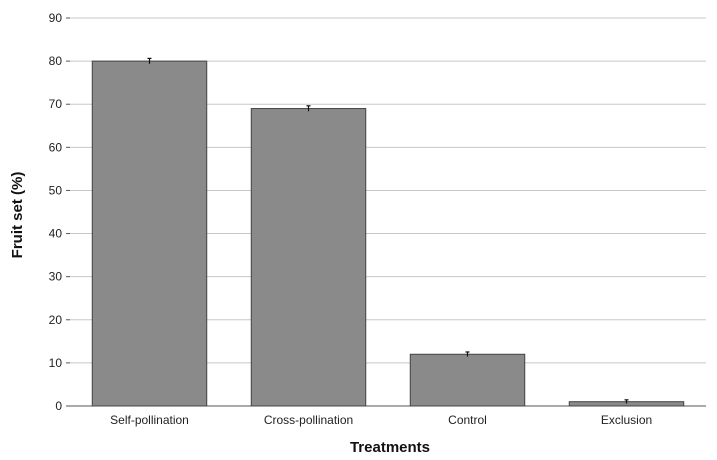 The height and width of the screenshot is (460, 717). I want to click on y-tick-label: 70, so click(56, 104).